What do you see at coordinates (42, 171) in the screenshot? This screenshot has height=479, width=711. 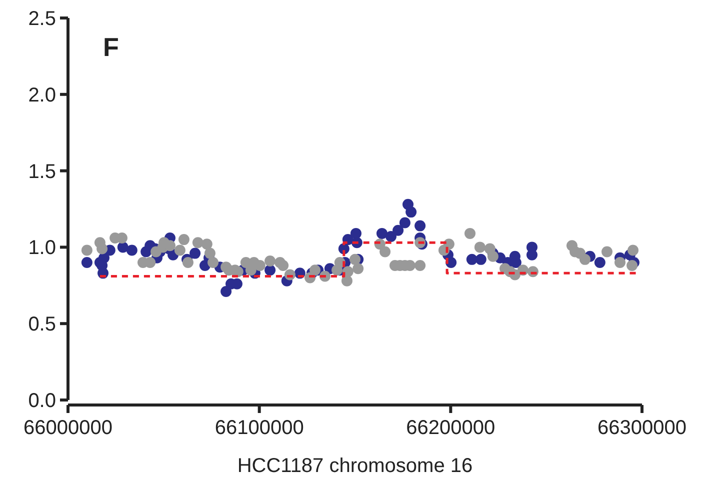 I see `y-tick-label: 1.5` at bounding box center [42, 171].